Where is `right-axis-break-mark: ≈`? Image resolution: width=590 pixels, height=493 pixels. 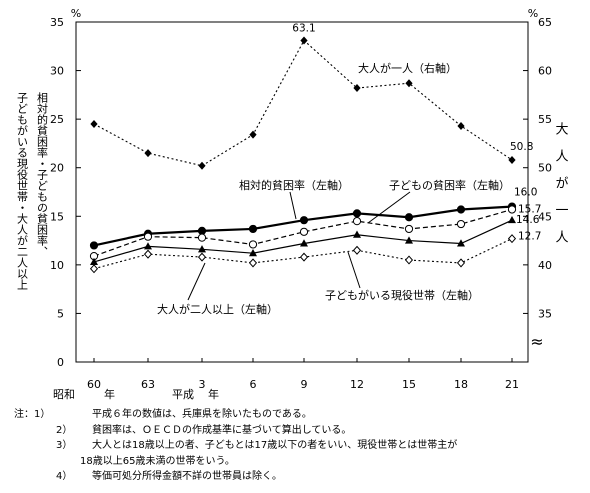
right-axis-break-mark: ≈ is located at coordinates (536, 341).